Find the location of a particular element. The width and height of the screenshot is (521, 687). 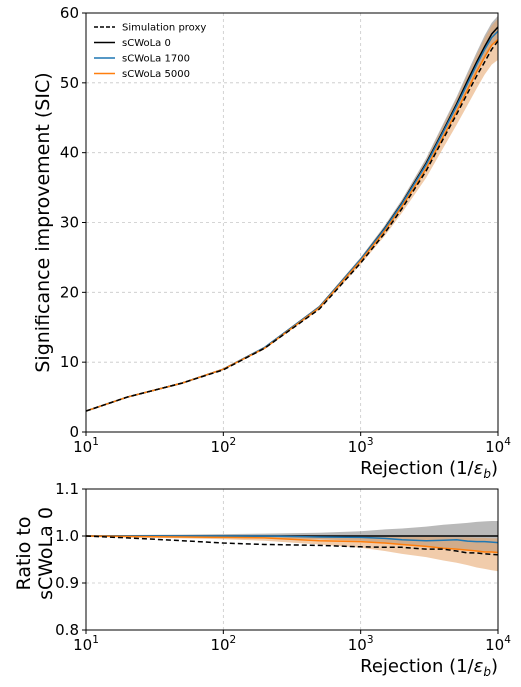

y-tick-label: 50 is located at coordinates (69, 83).